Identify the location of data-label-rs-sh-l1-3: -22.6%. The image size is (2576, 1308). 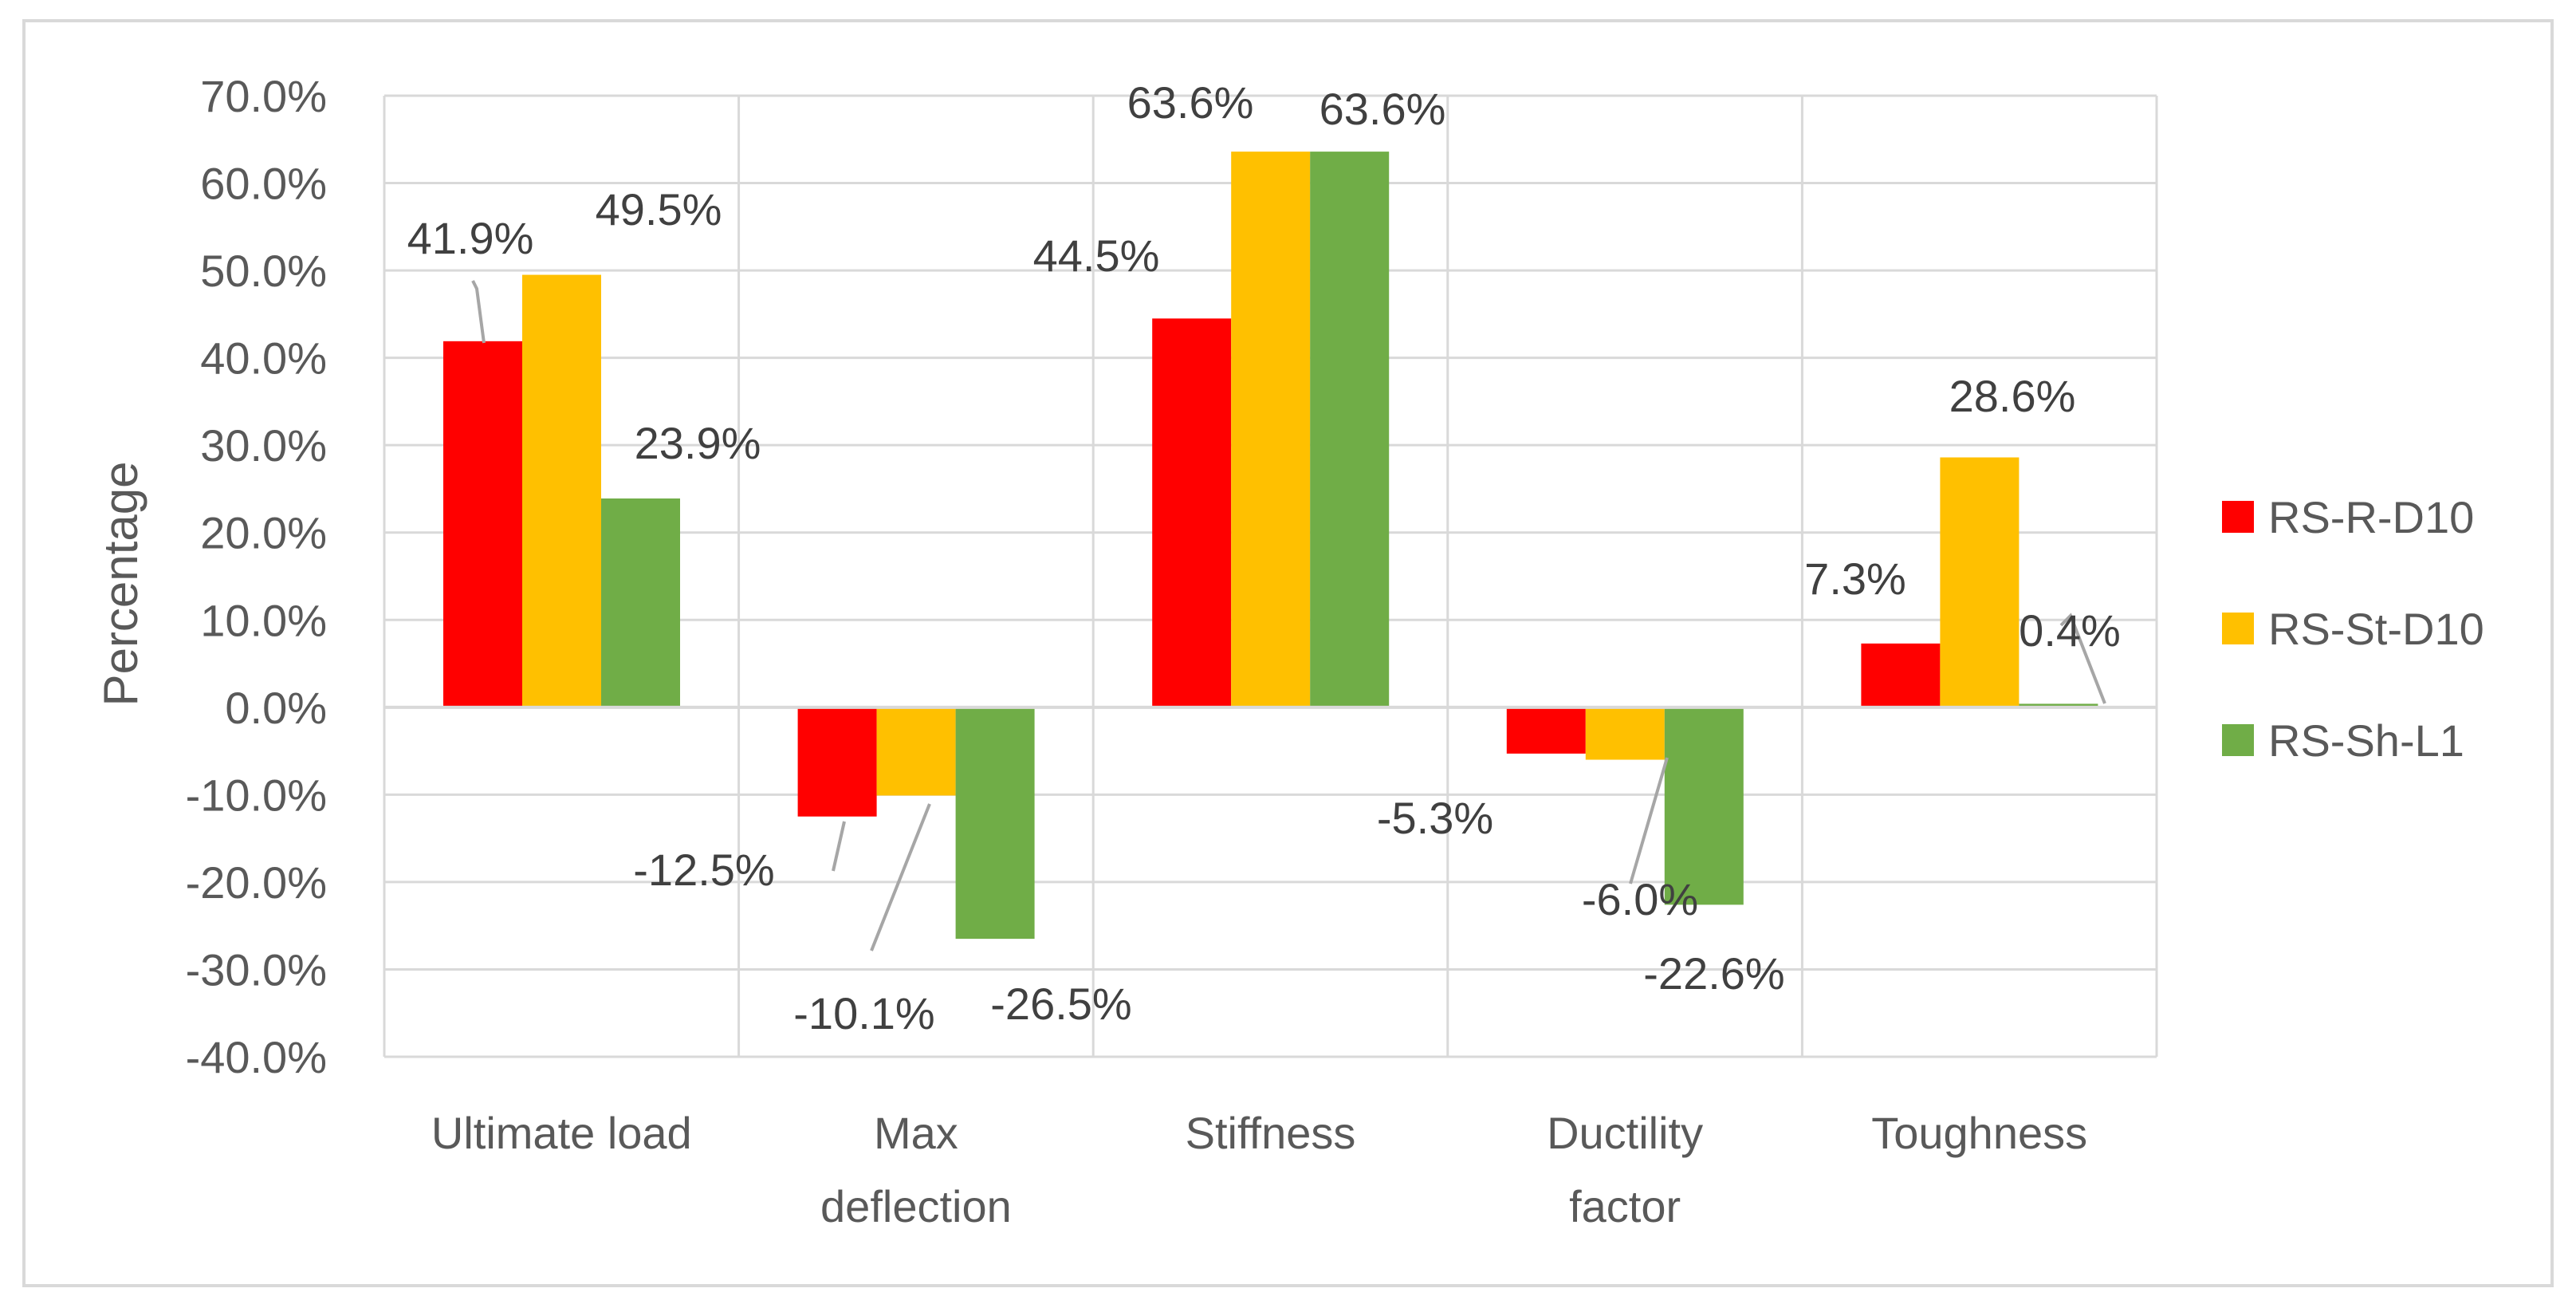
(1713, 974).